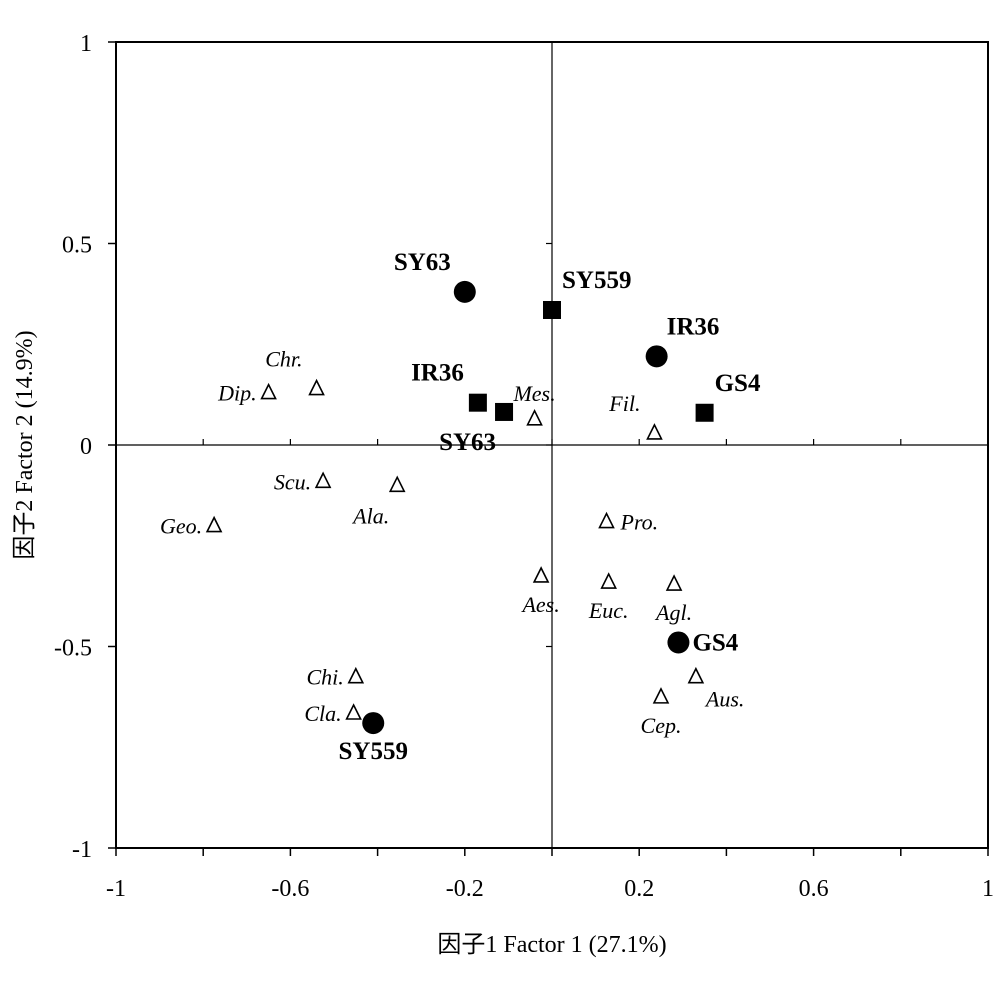 This screenshot has height=982, width=1000. Describe the element at coordinates (25, 444) in the screenshot. I see `y-axis-title: 因子2 Factor 2 (14.9%)` at that location.